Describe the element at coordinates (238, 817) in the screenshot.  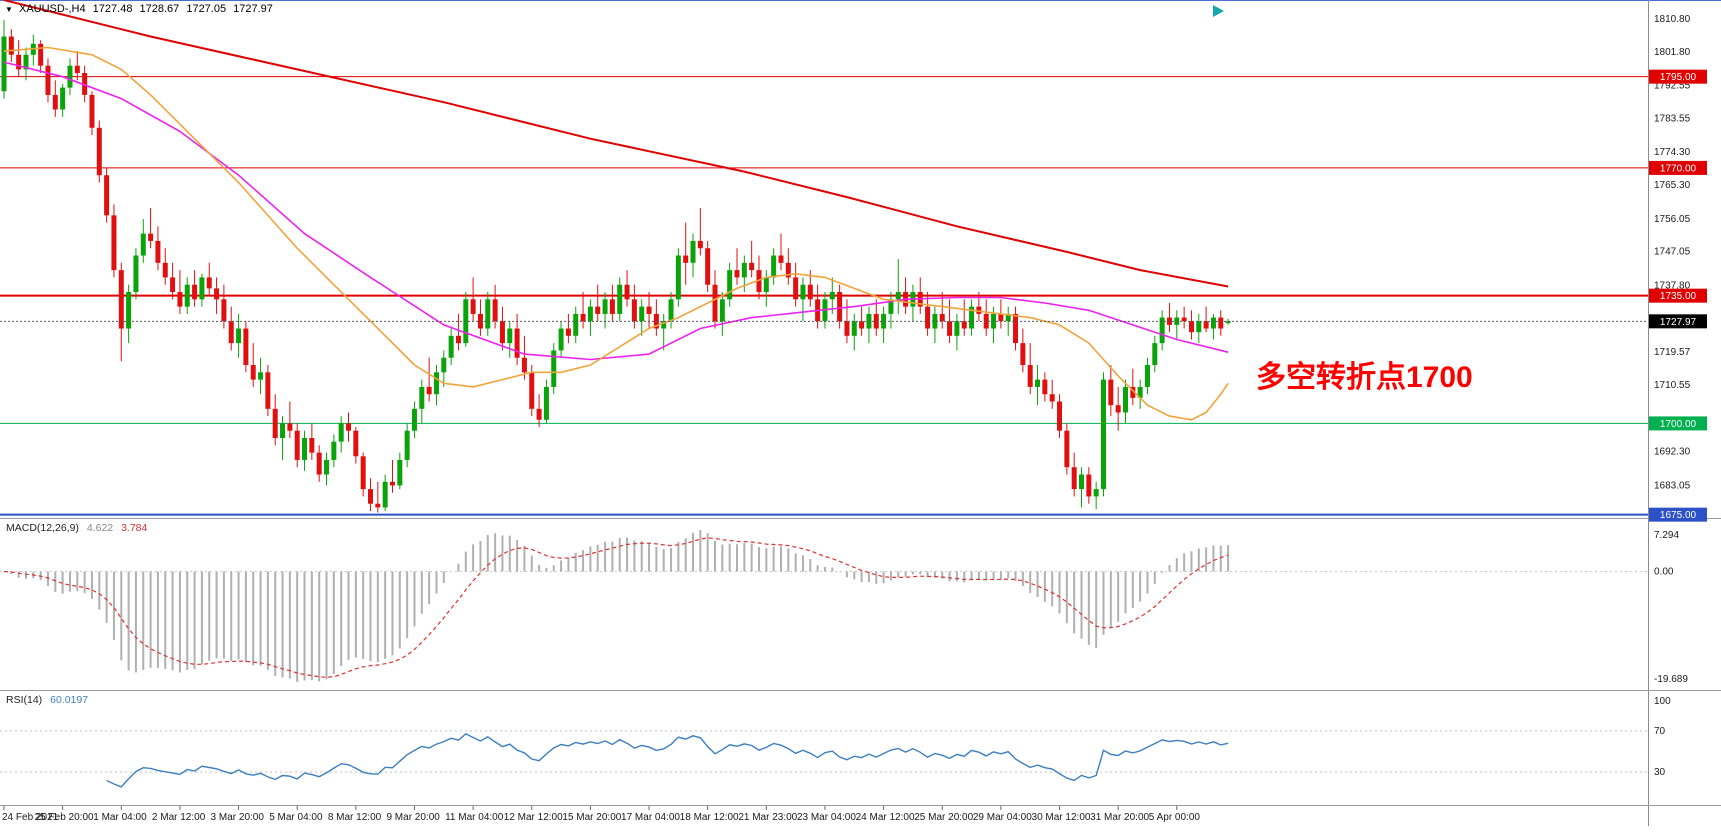
I see `time-axis-label: 3 Mar 20:00` at that location.